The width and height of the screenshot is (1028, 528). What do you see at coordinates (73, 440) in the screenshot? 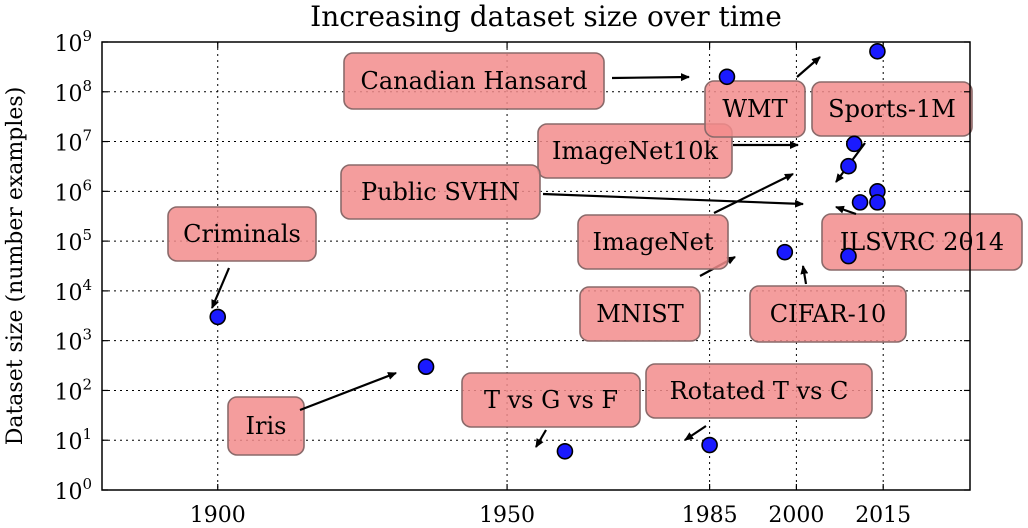
I see `y-tick-label: 10¹` at bounding box center [73, 440].